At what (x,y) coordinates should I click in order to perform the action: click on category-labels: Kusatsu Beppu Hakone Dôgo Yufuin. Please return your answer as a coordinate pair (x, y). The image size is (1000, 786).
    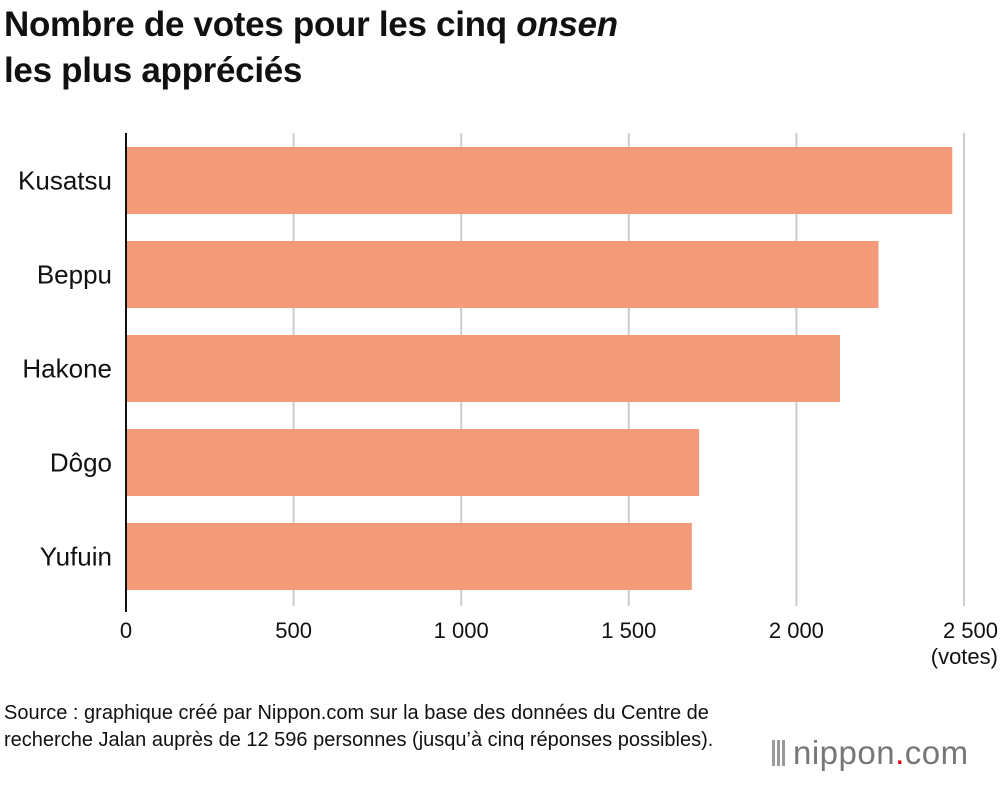
    Looking at the image, I should click on (65, 369).